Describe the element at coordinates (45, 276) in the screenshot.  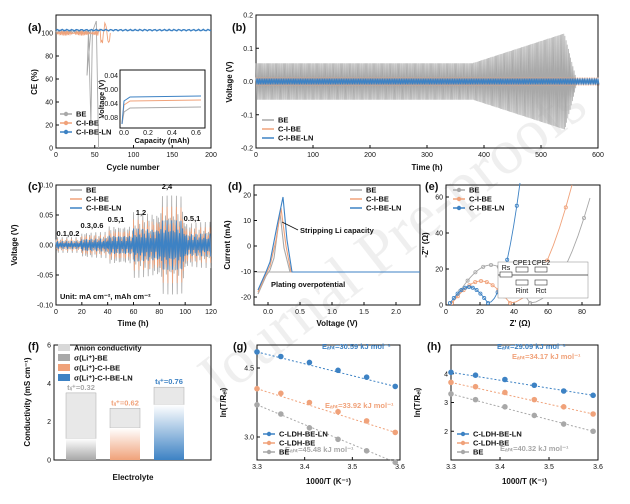
I see `y-tick-label: -0.05` at that location.